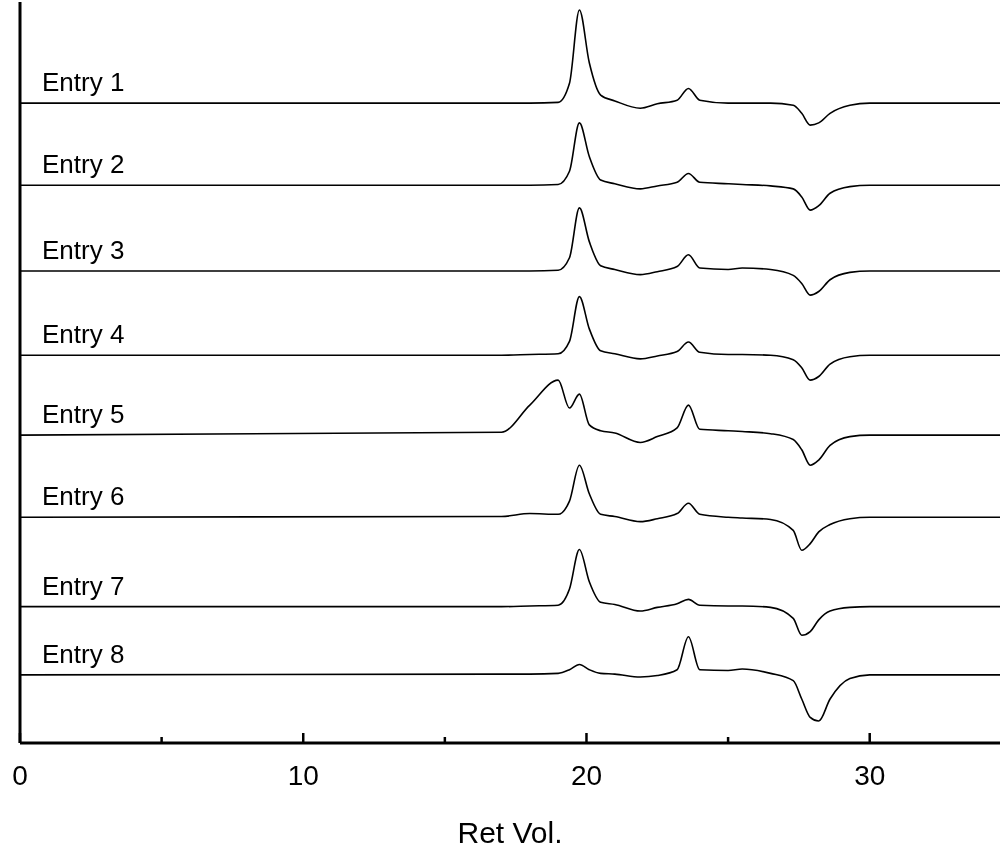 The image size is (1001, 856). I want to click on series-label: Entry 1, so click(83, 82).